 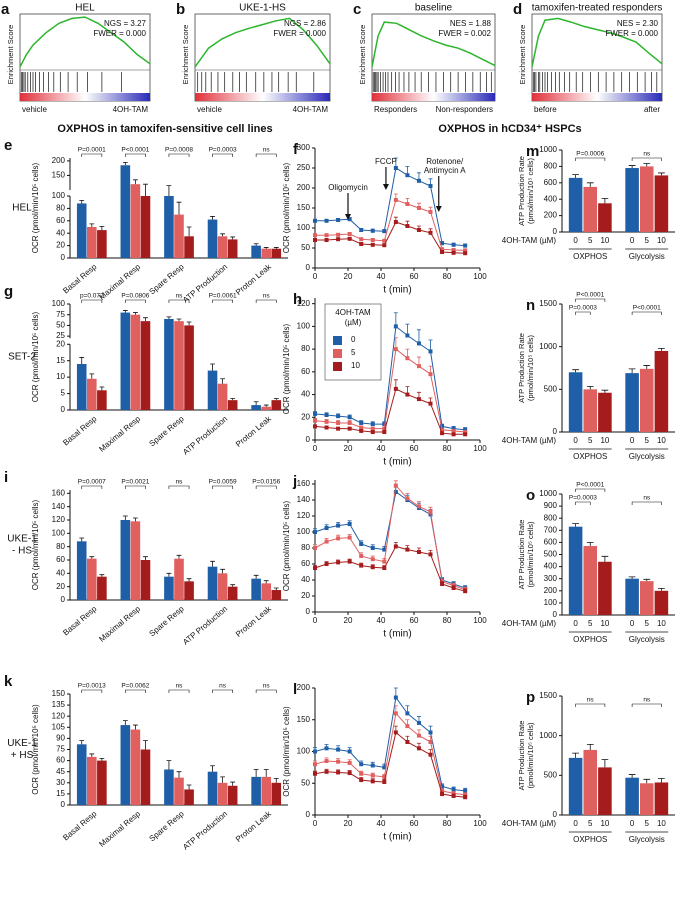 I want to click on annotation: Oligomycin, so click(x=348, y=187).